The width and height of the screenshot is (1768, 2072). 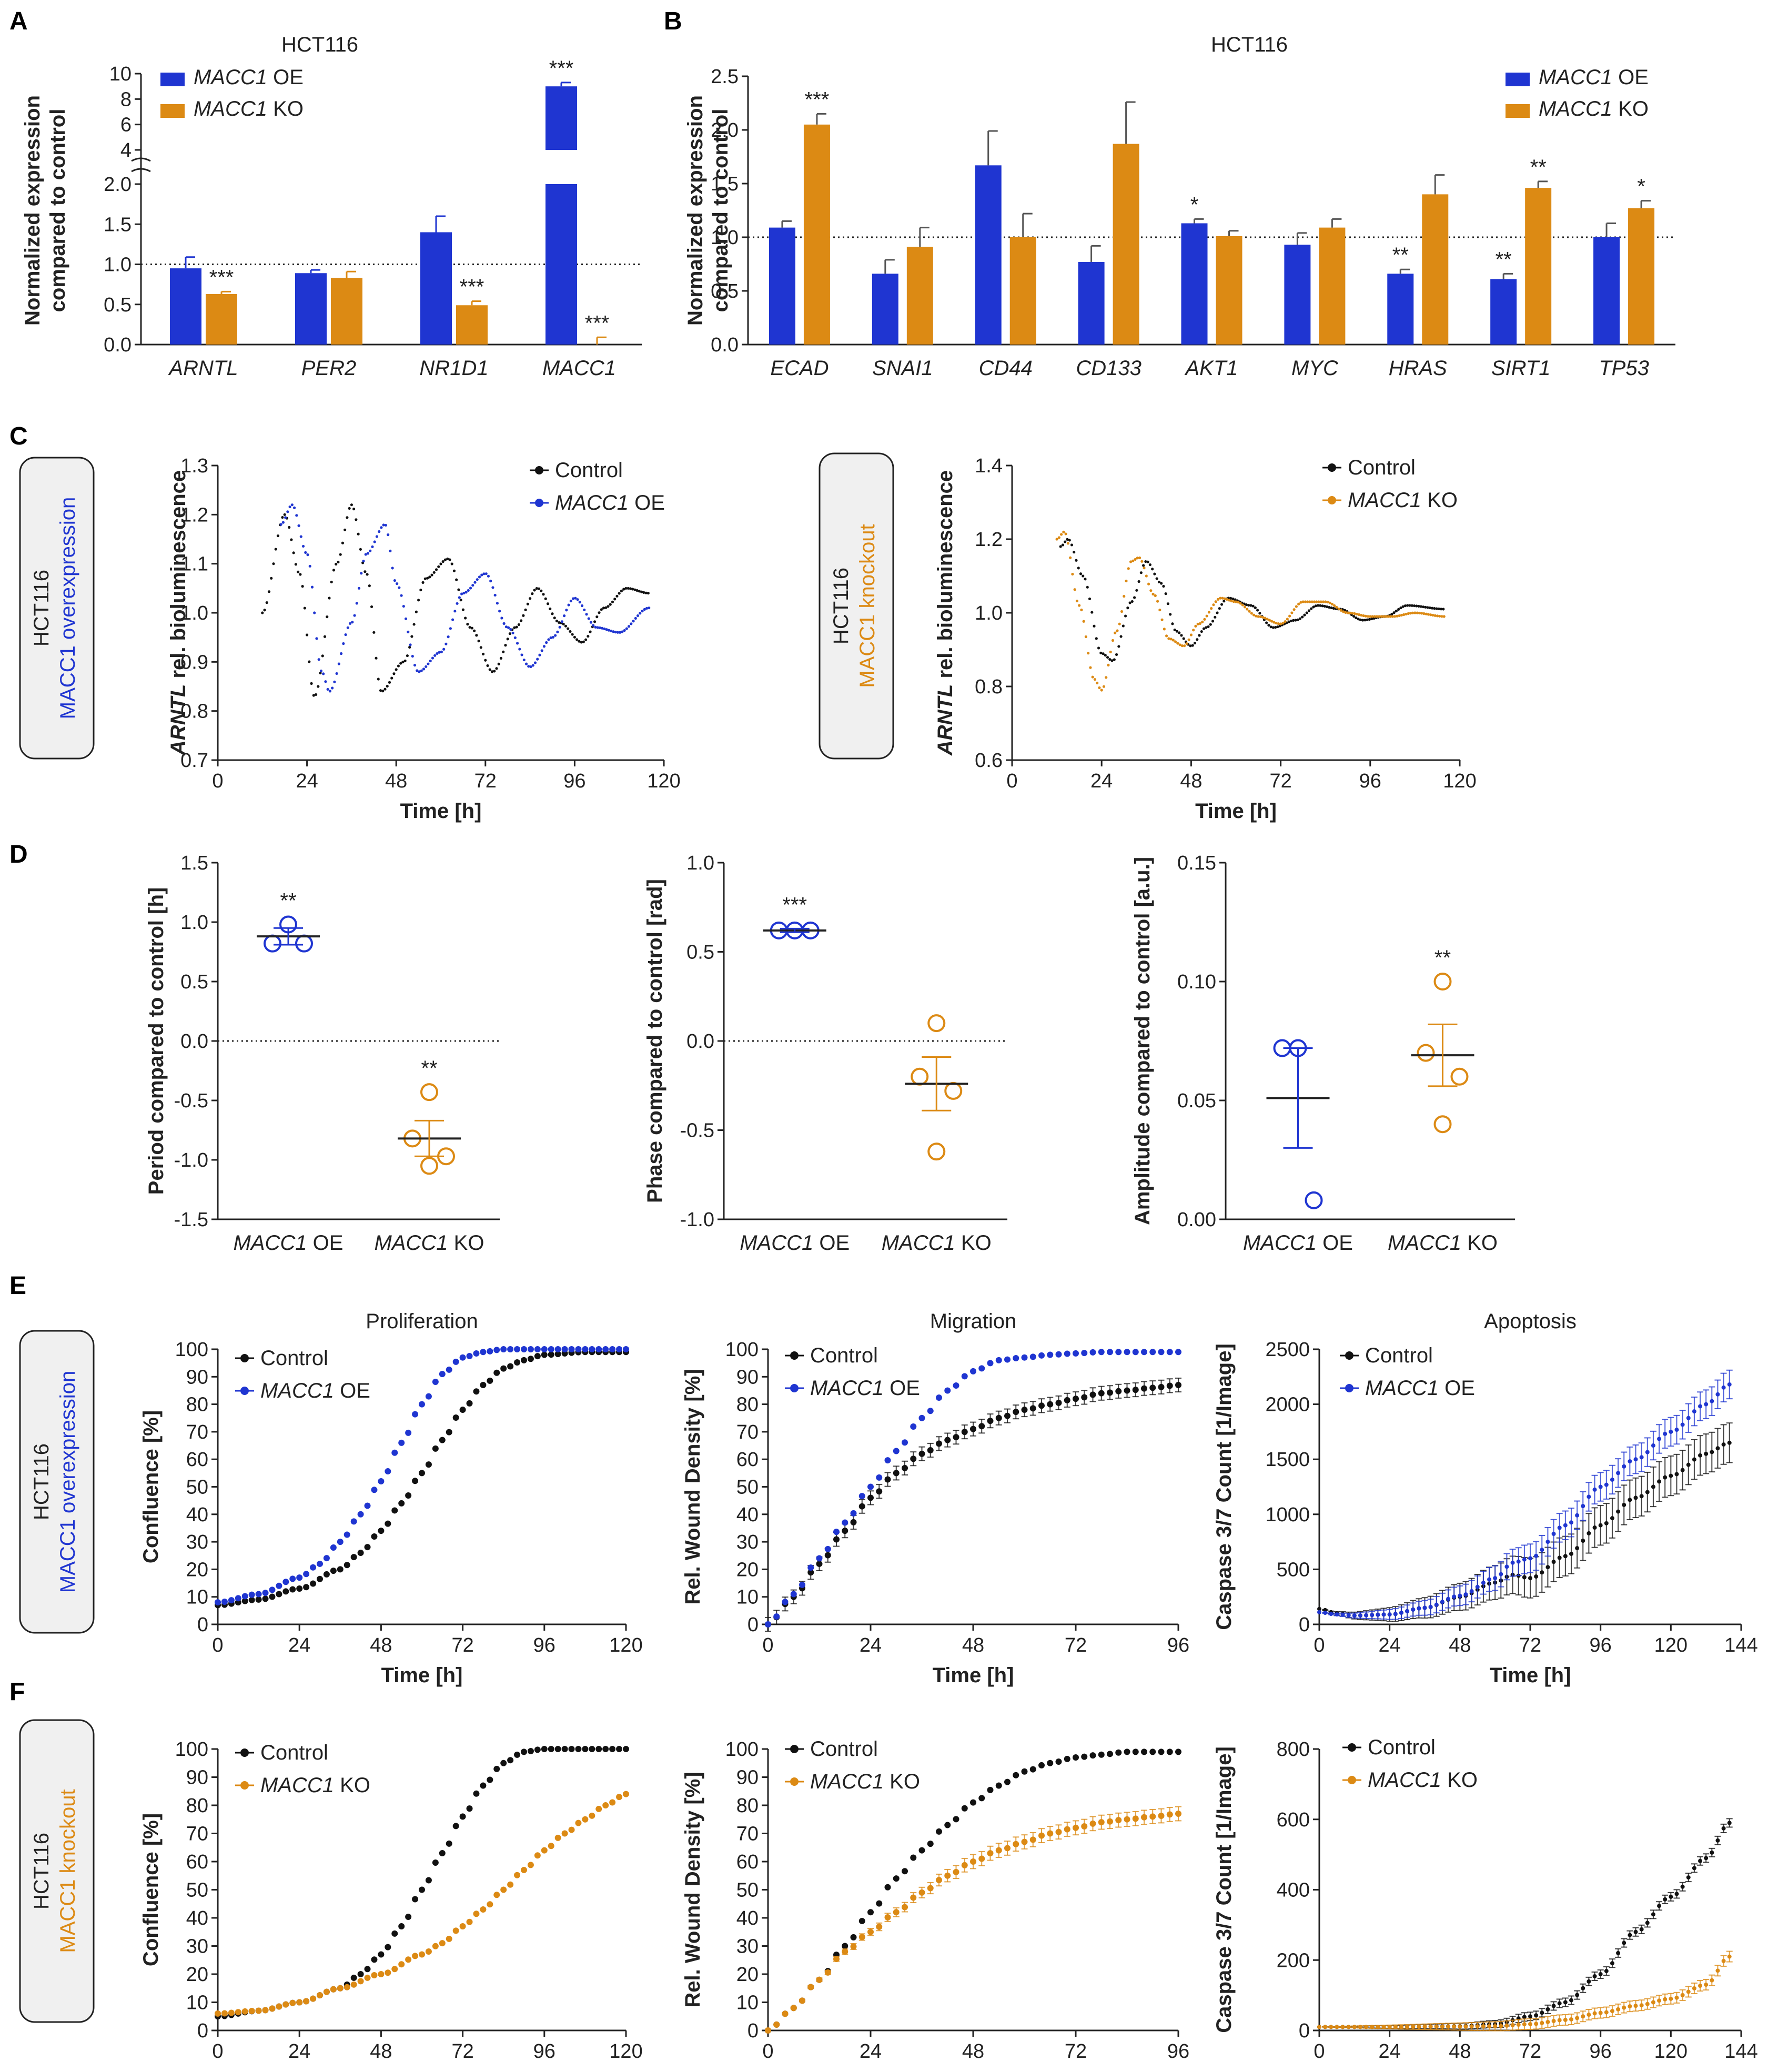 What do you see at coordinates (1287, 1460) in the screenshot?
I see `y-tick-label: 1500` at bounding box center [1287, 1460].